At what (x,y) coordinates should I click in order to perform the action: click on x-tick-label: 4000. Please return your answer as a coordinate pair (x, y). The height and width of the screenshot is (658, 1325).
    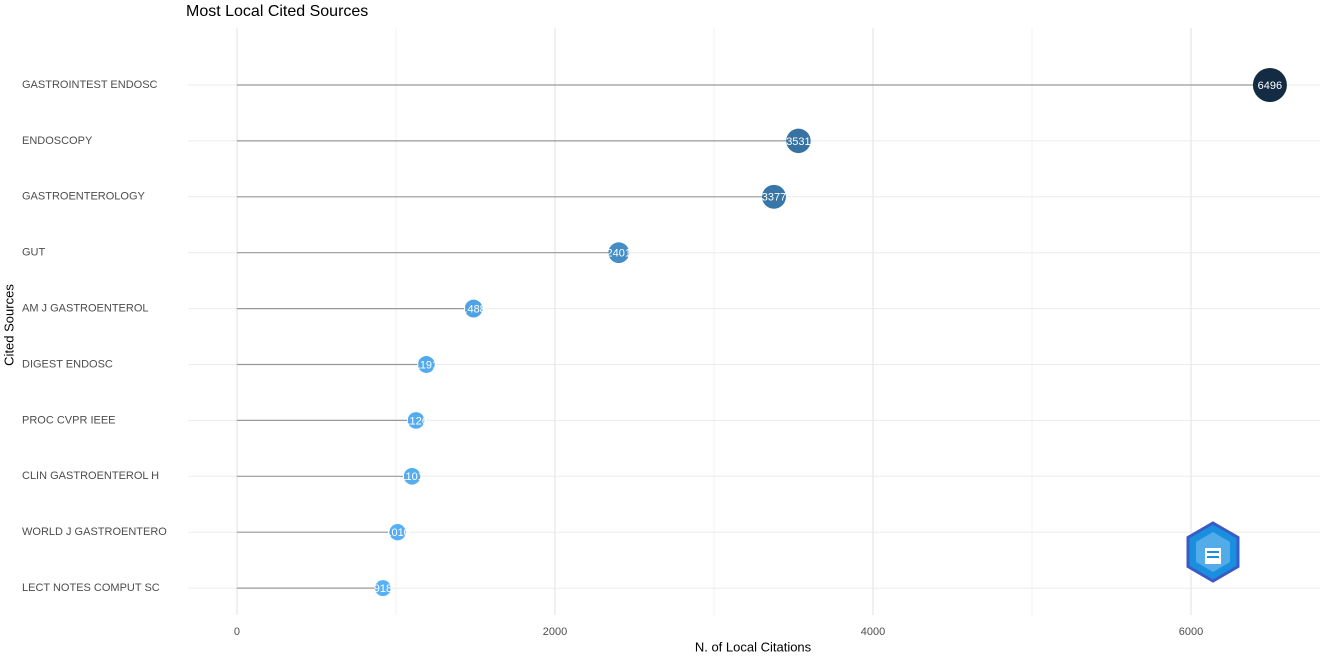
    Looking at the image, I should click on (873, 632).